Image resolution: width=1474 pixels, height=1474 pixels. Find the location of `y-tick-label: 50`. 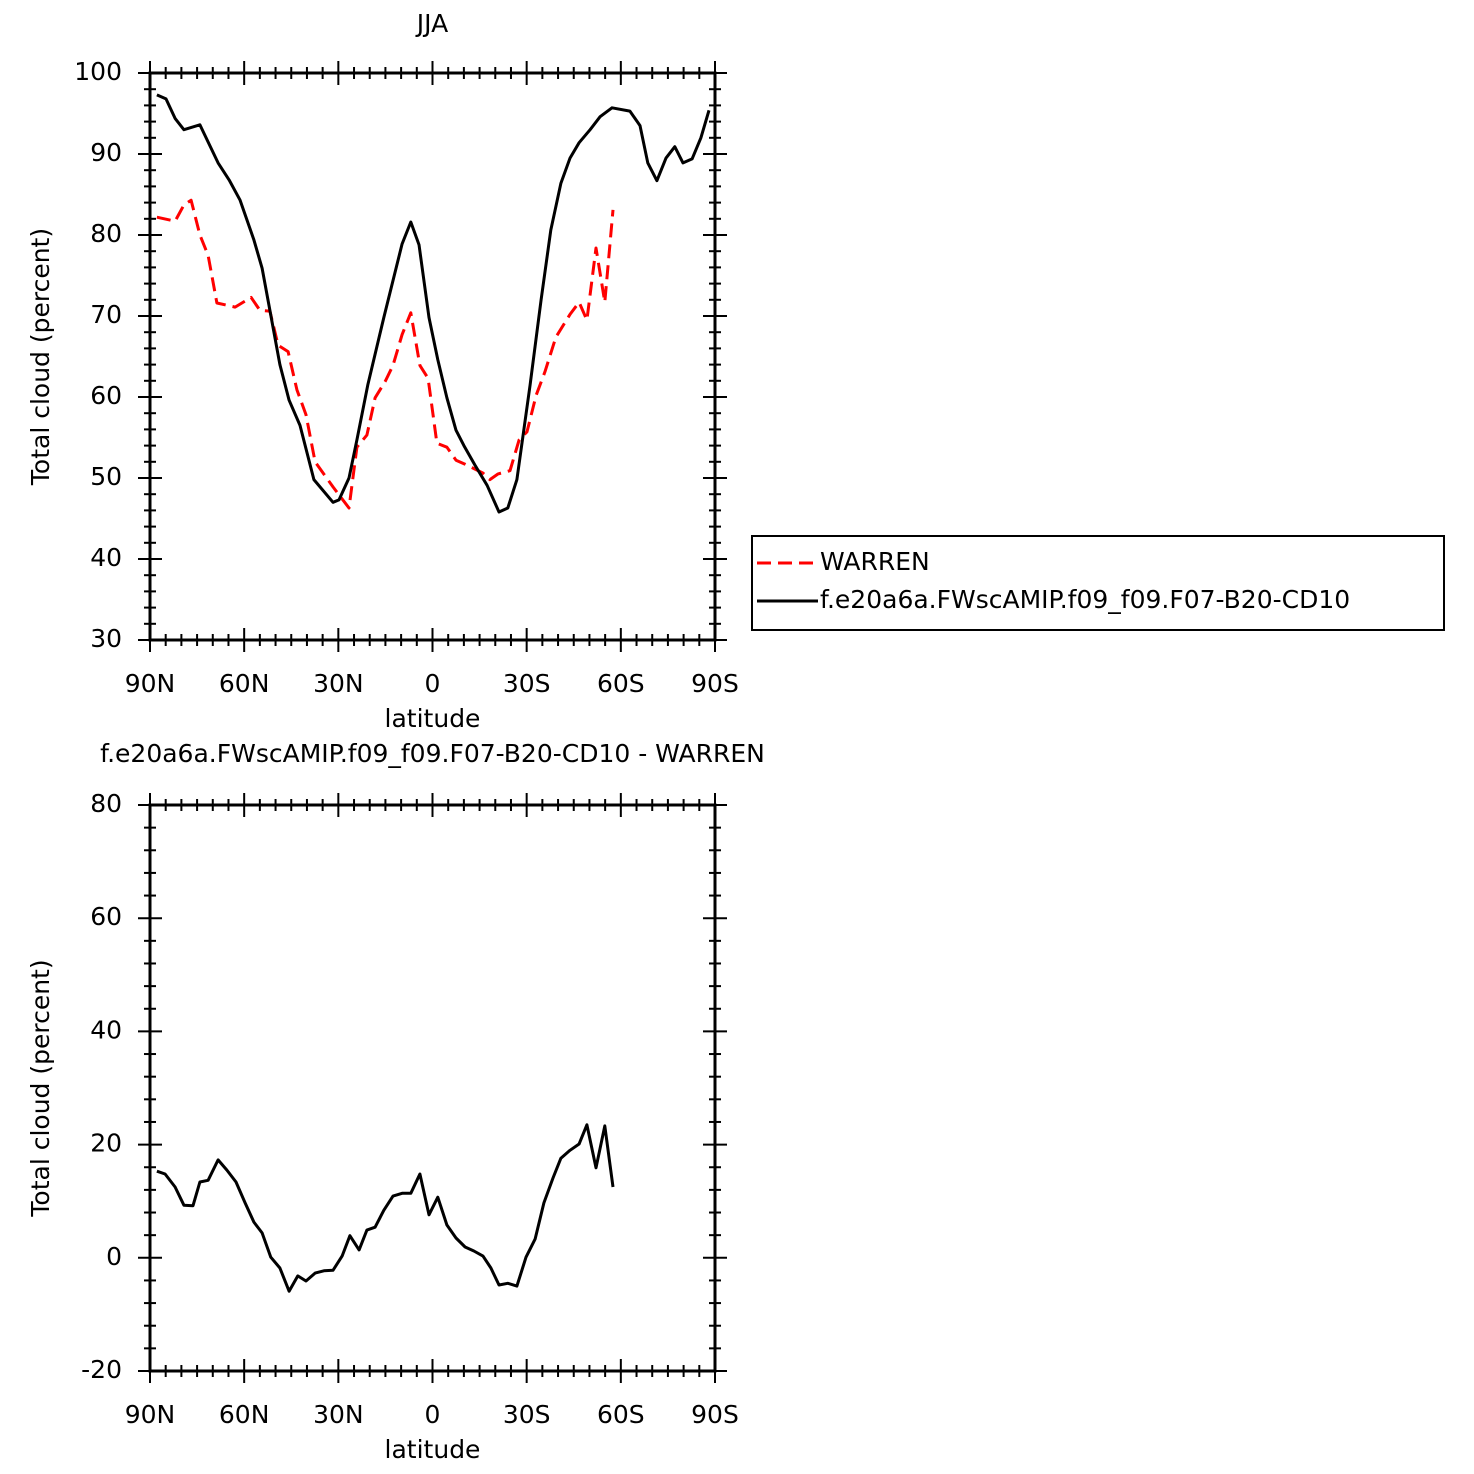

y-tick-label: 50 is located at coordinates (106, 476).